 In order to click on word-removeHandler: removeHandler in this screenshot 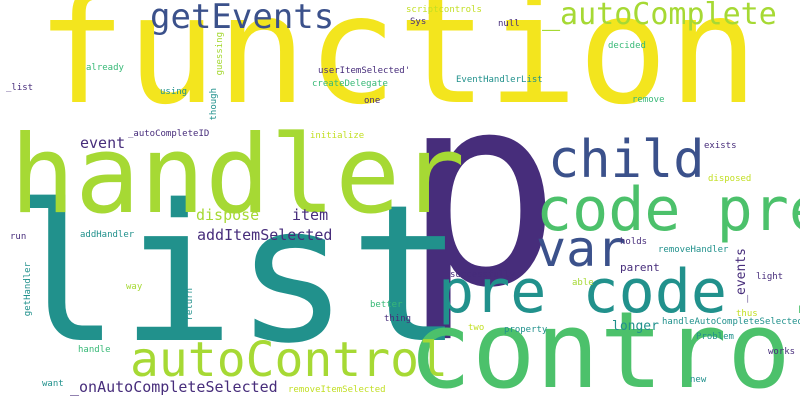, I will do `click(693, 250)`.